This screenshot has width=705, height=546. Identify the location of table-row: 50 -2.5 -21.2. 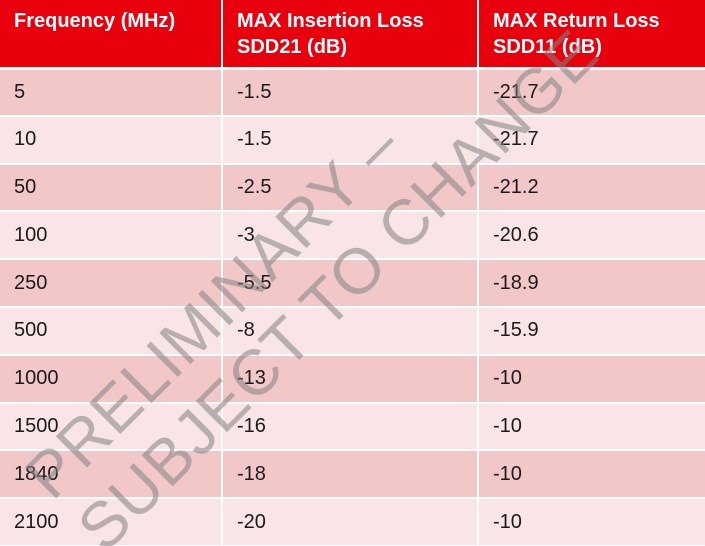
(352, 188).